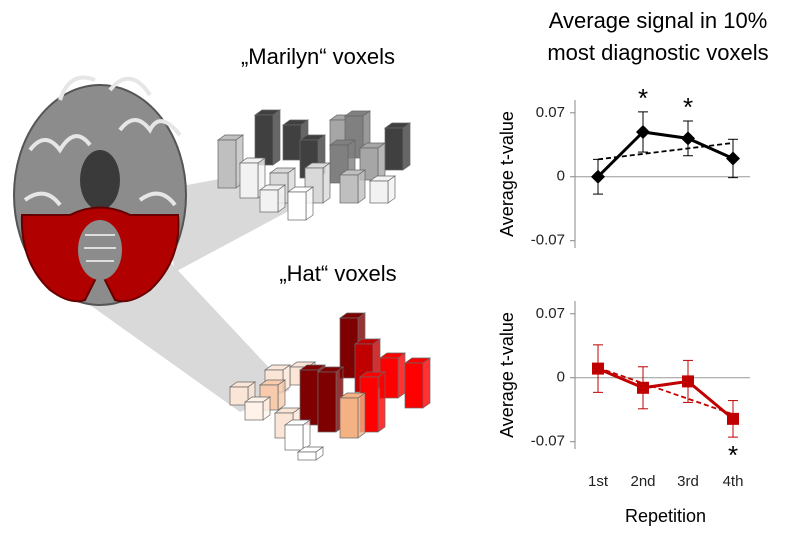 The image size is (800, 535). I want to click on x-tick-label: 1st, so click(598, 481).